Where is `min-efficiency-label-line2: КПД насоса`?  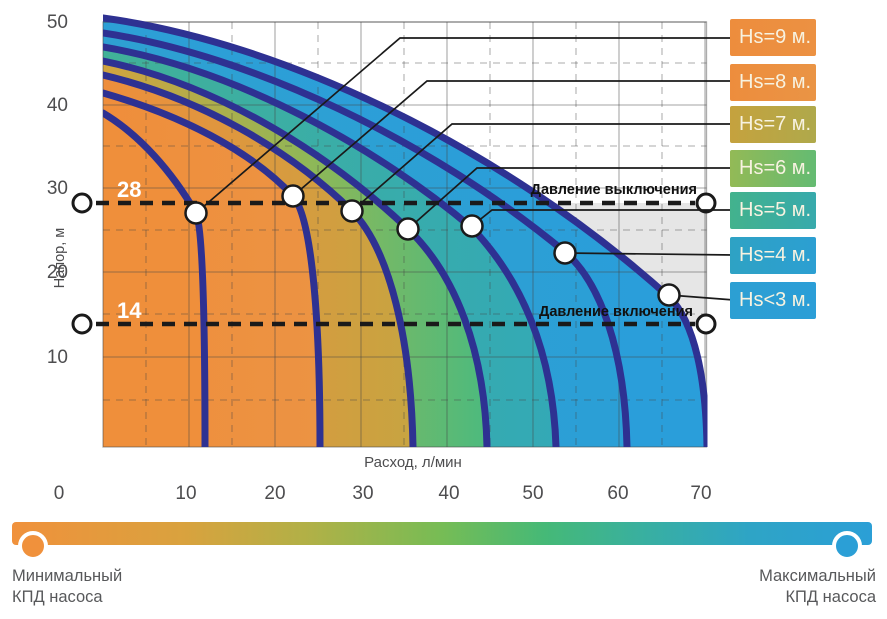 min-efficiency-label-line2: КПД насоса is located at coordinates (57, 597).